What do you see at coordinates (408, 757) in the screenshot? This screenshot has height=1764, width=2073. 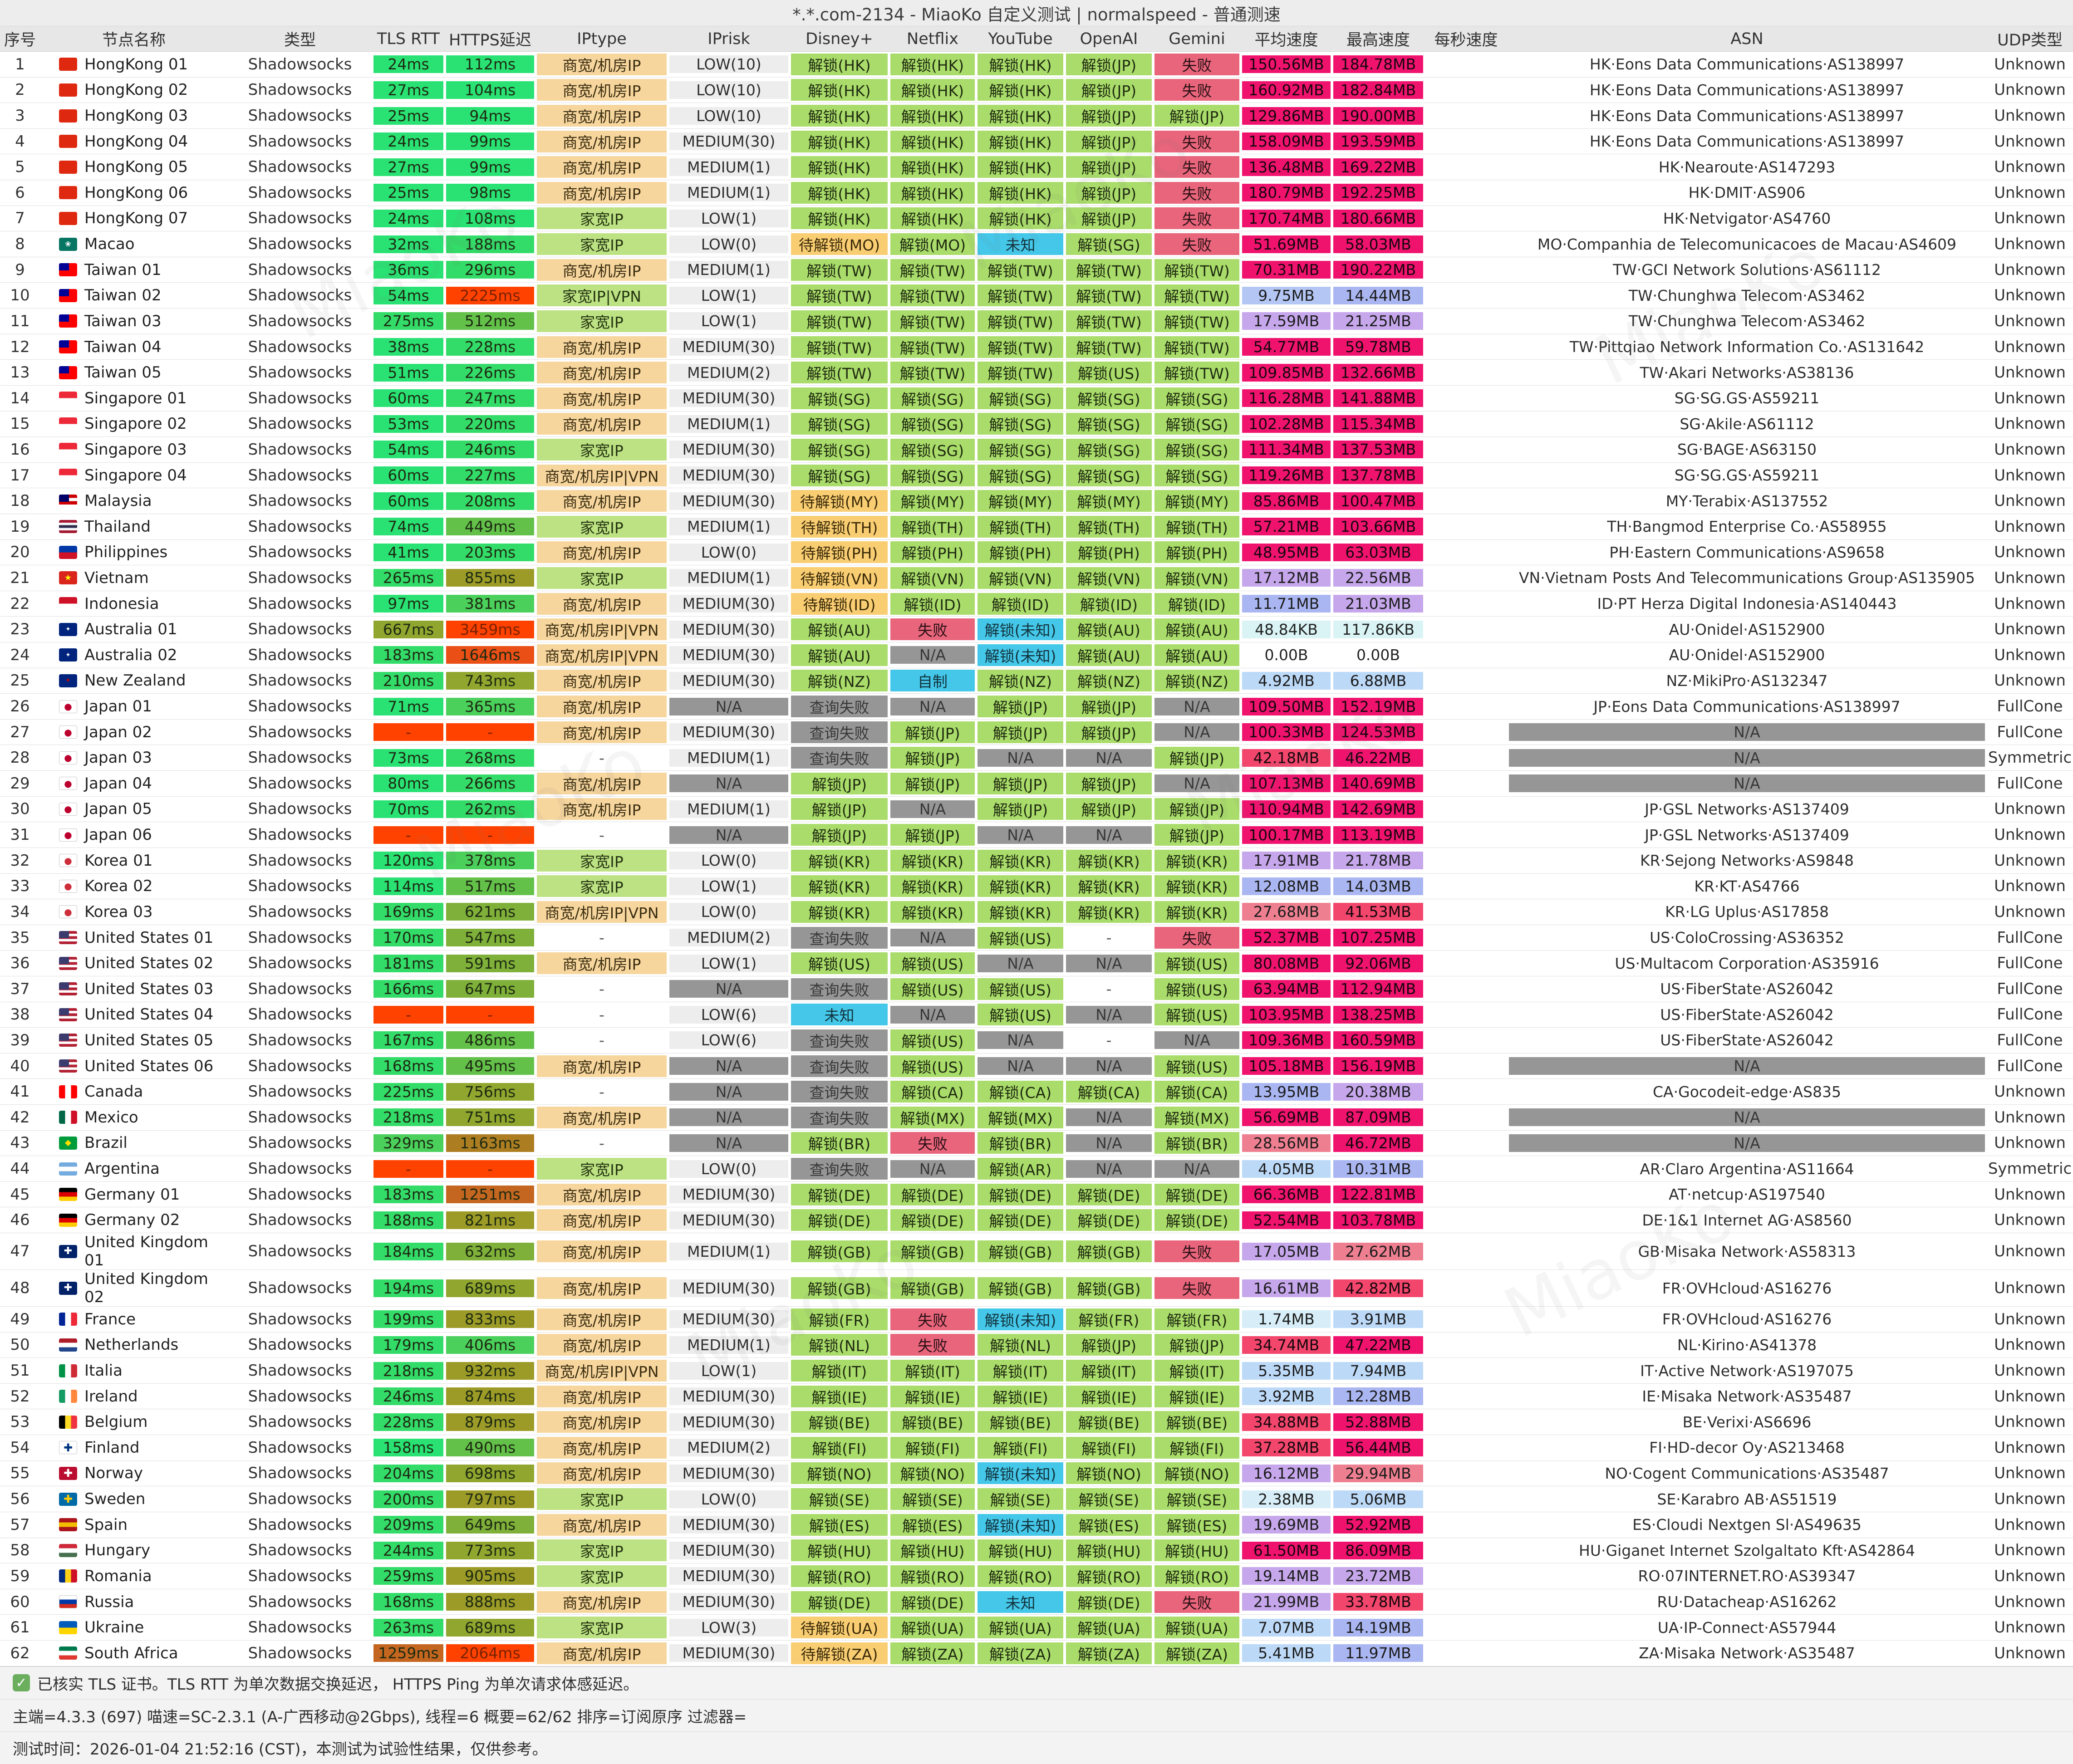 I see `tls-rtt-cell: 73ms` at bounding box center [408, 757].